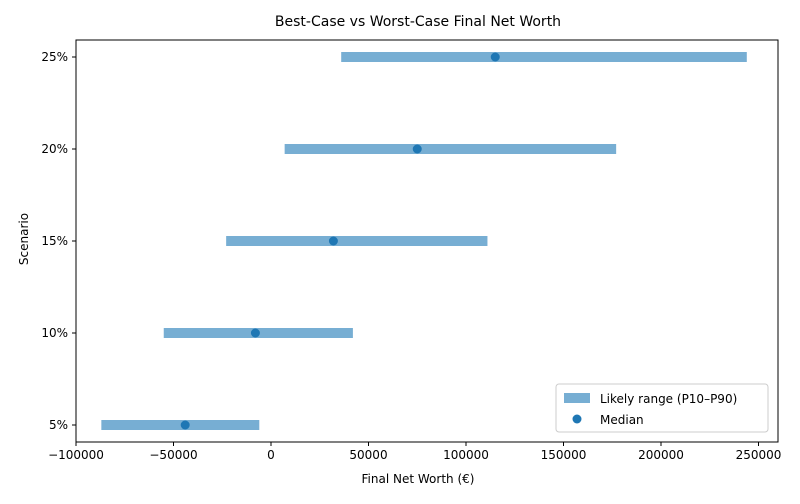 The width and height of the screenshot is (800, 504). I want to click on range-bar-20pct, so click(450, 149).